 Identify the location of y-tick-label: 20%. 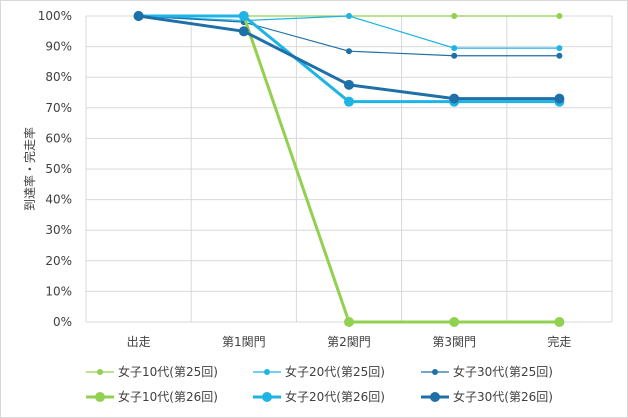
(58, 261).